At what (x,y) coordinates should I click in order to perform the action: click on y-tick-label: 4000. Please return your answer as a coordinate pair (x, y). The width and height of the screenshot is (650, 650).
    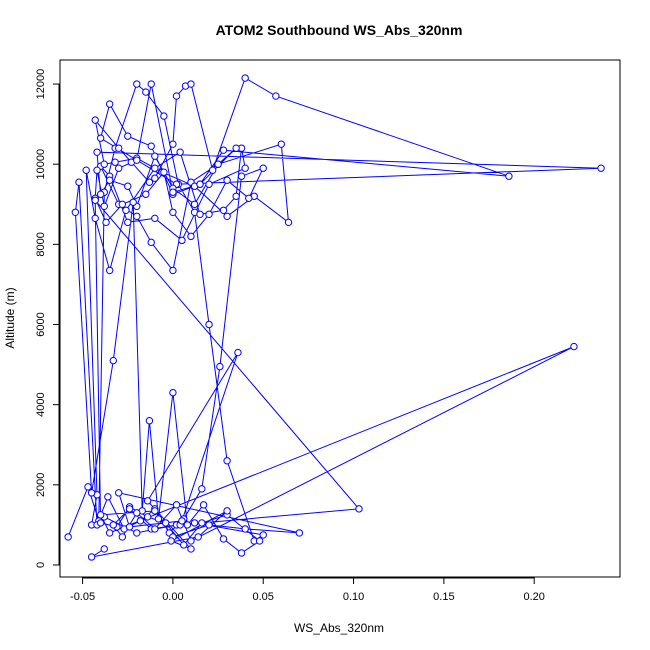
    Looking at the image, I should click on (41, 404).